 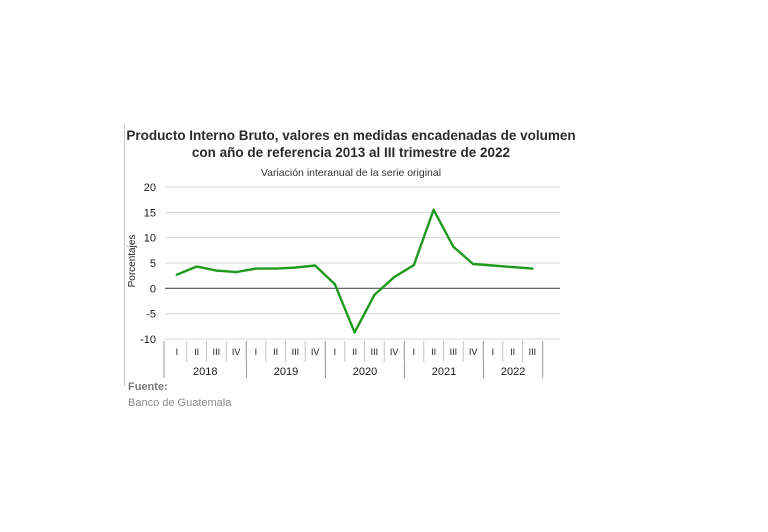 I want to click on y-tick-label: -5, so click(x=151, y=315).